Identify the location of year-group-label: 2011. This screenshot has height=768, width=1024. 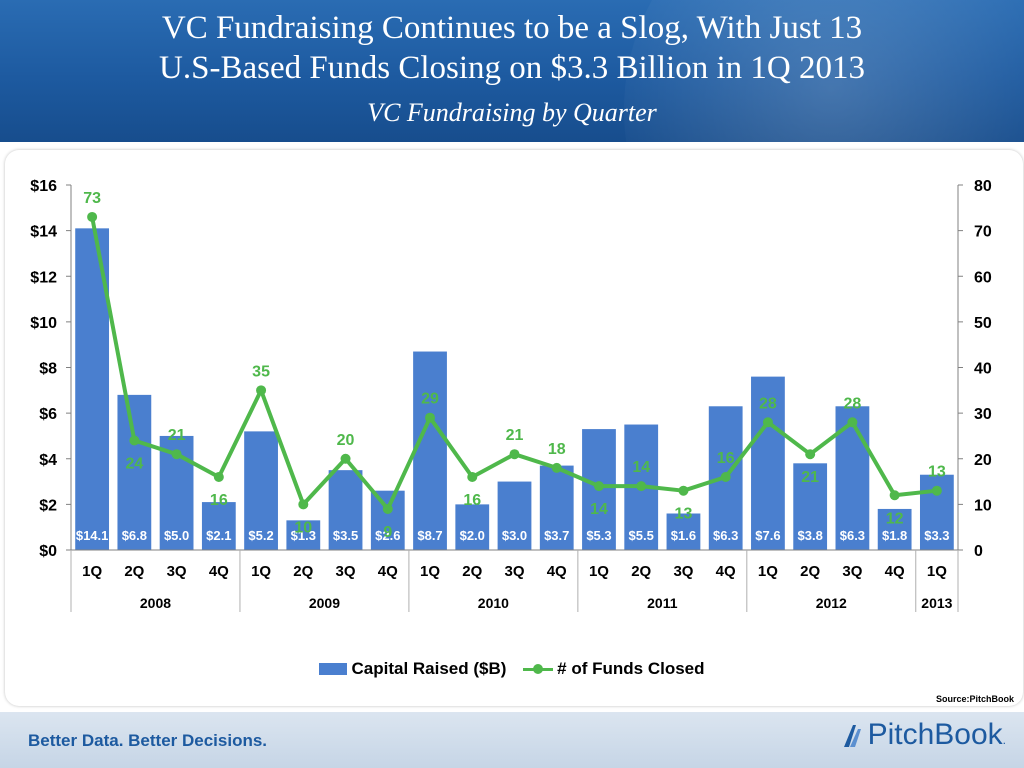
(662, 603).